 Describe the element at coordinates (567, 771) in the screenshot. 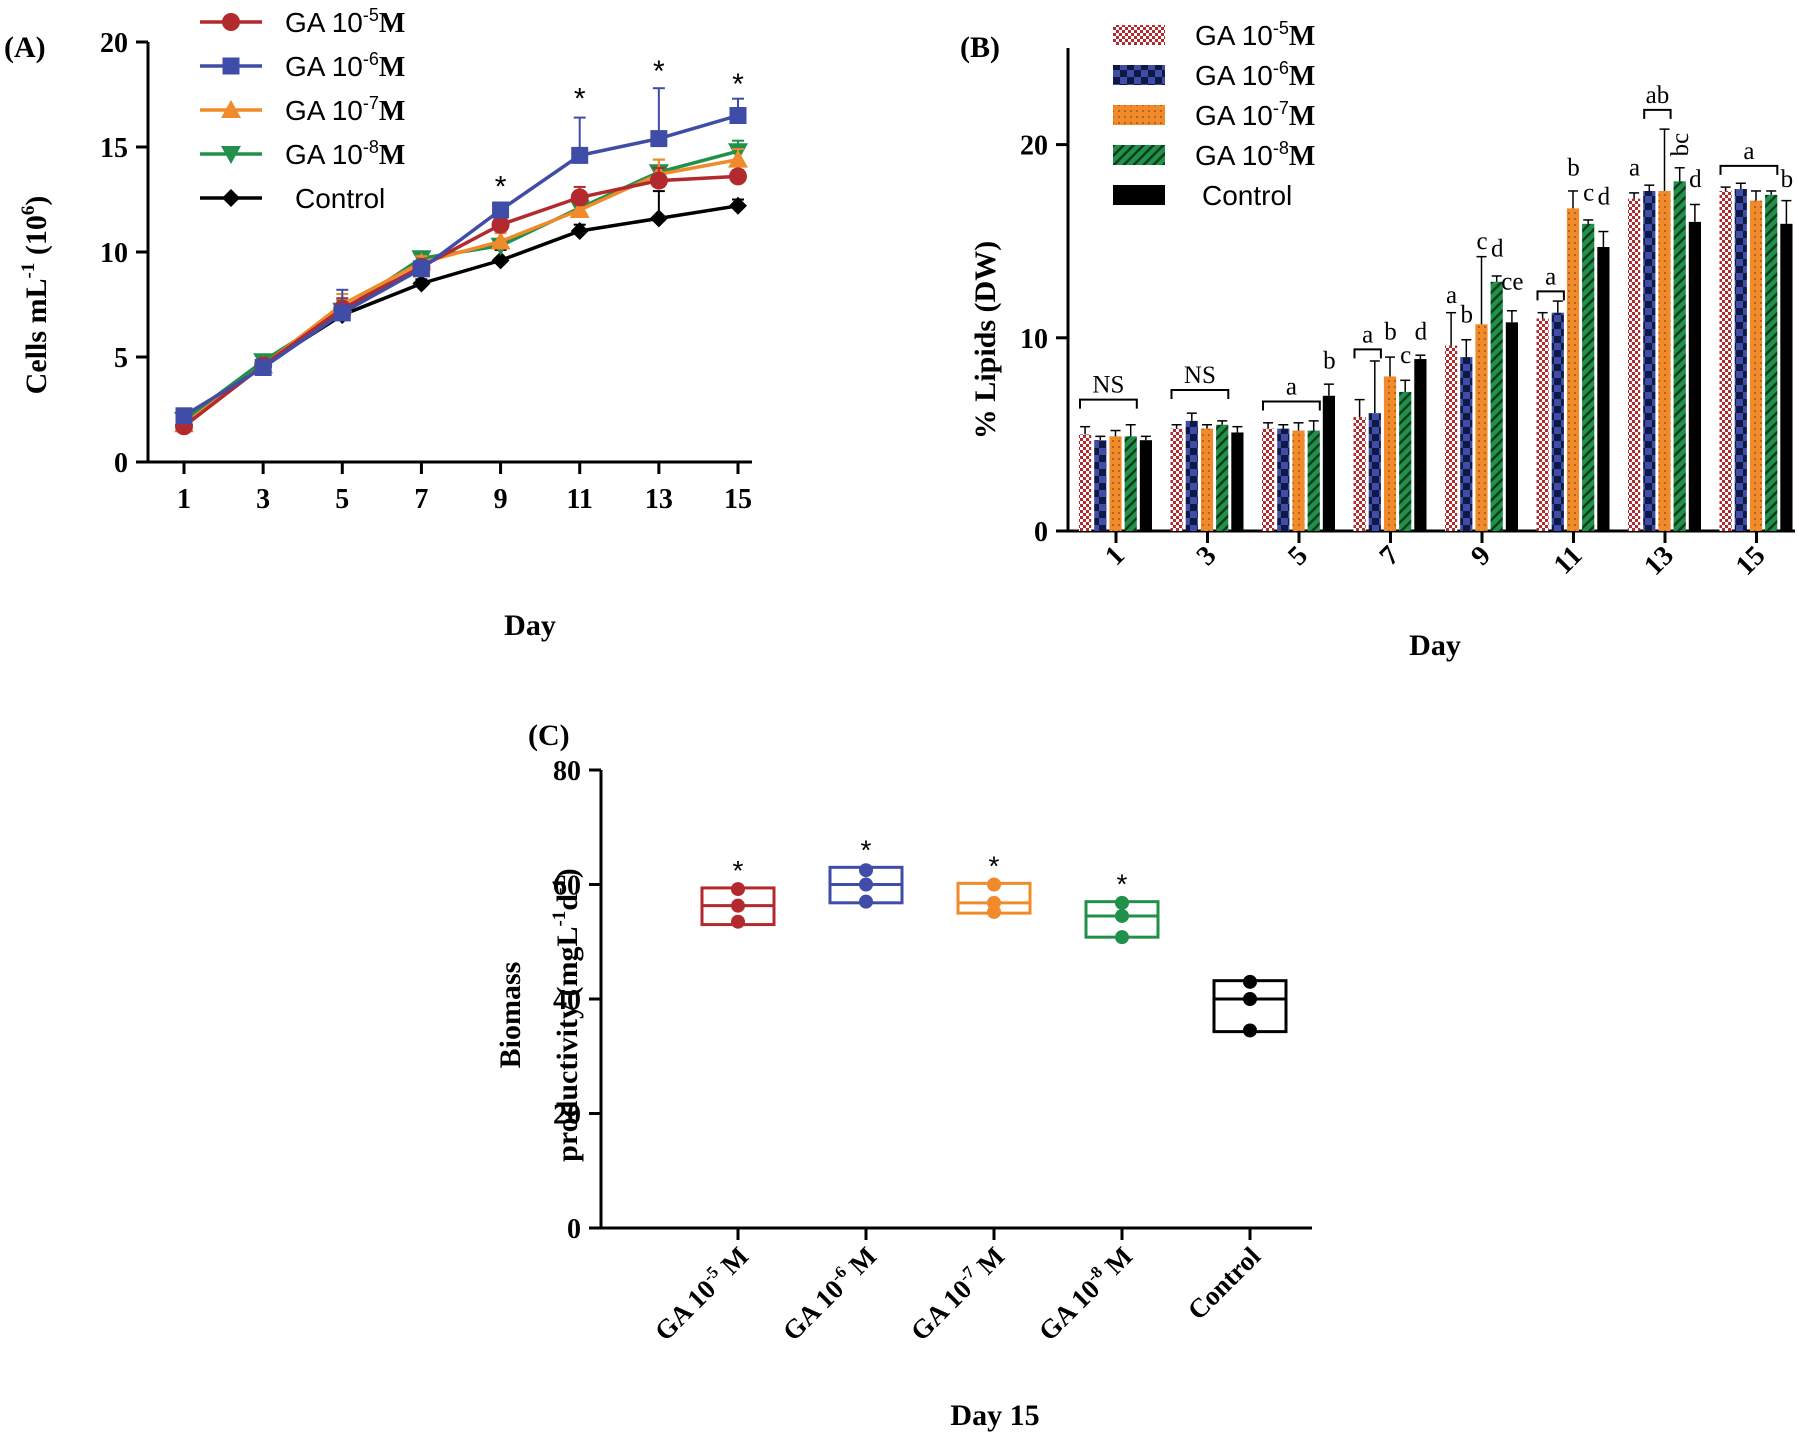

I see `panel-c-y-tick-label: 80` at that location.